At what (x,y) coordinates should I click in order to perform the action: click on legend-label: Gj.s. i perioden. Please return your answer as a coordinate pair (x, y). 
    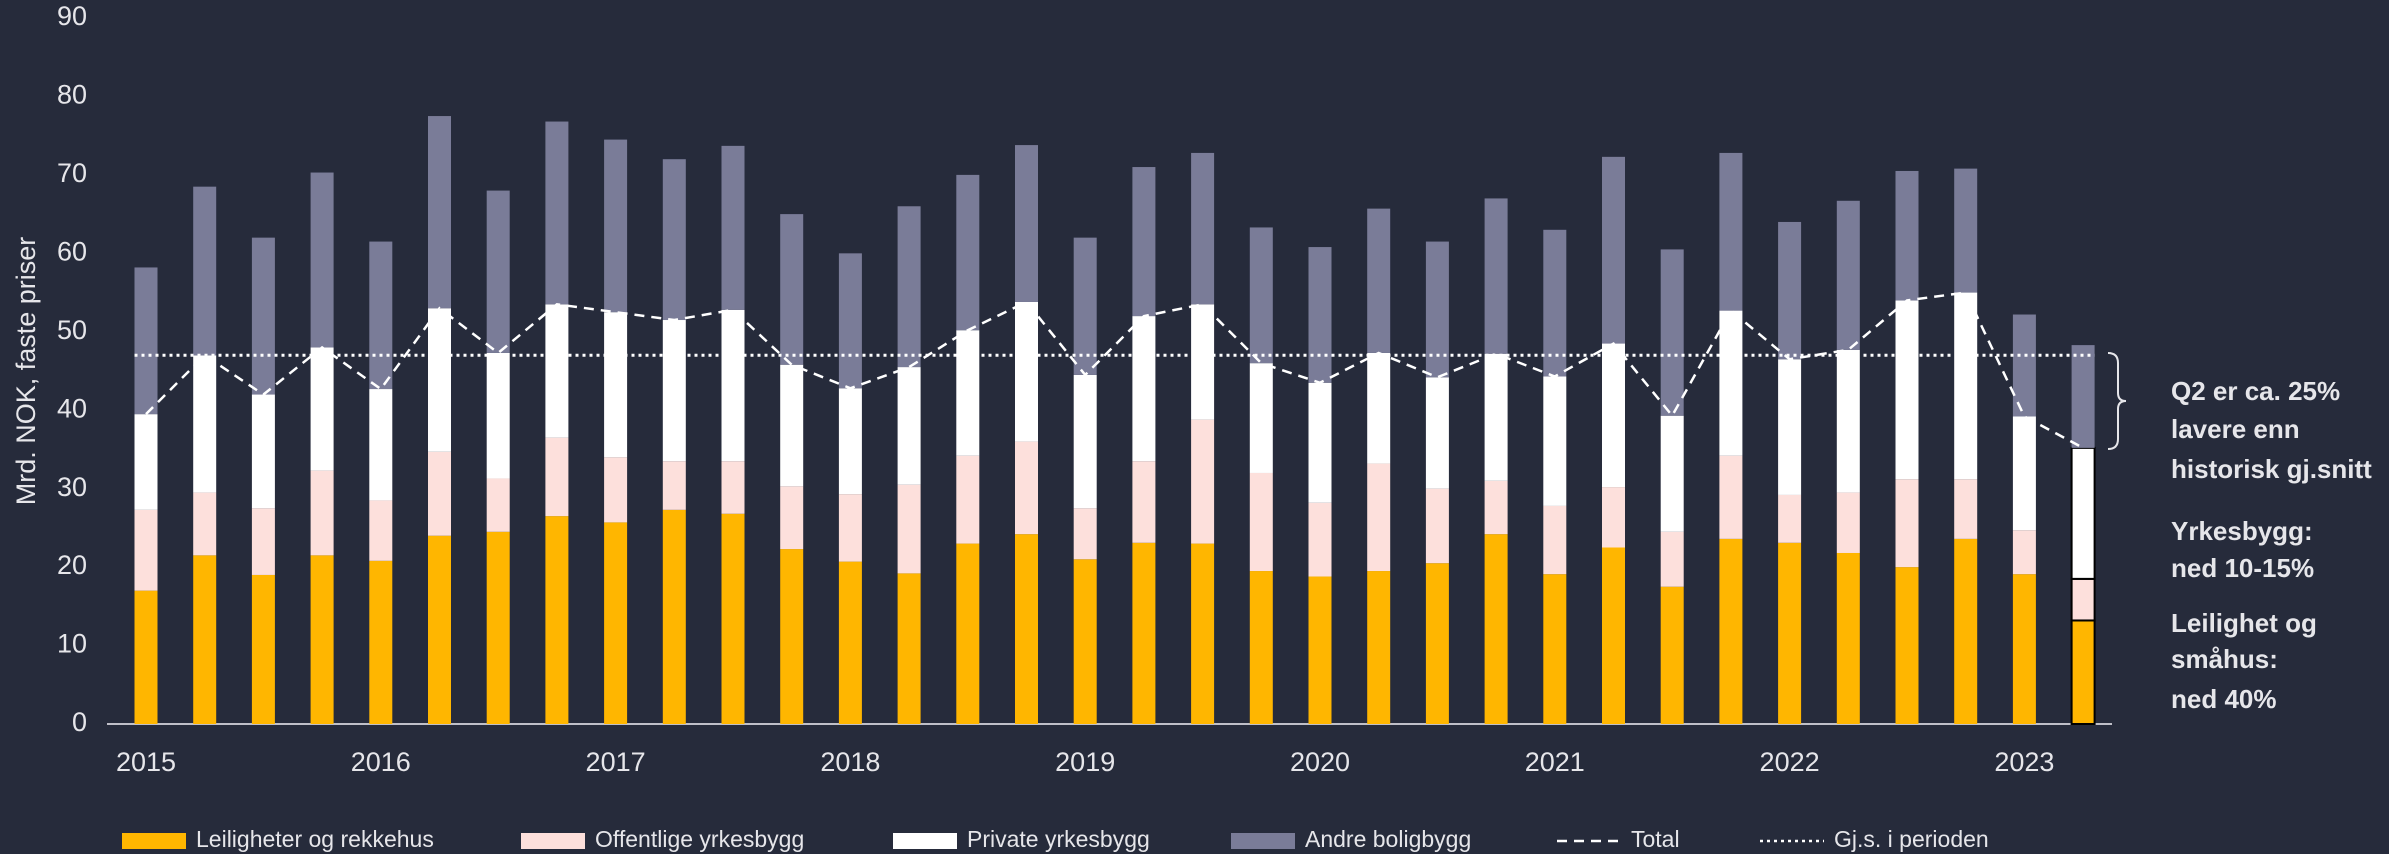
    Looking at the image, I should click on (1911, 839).